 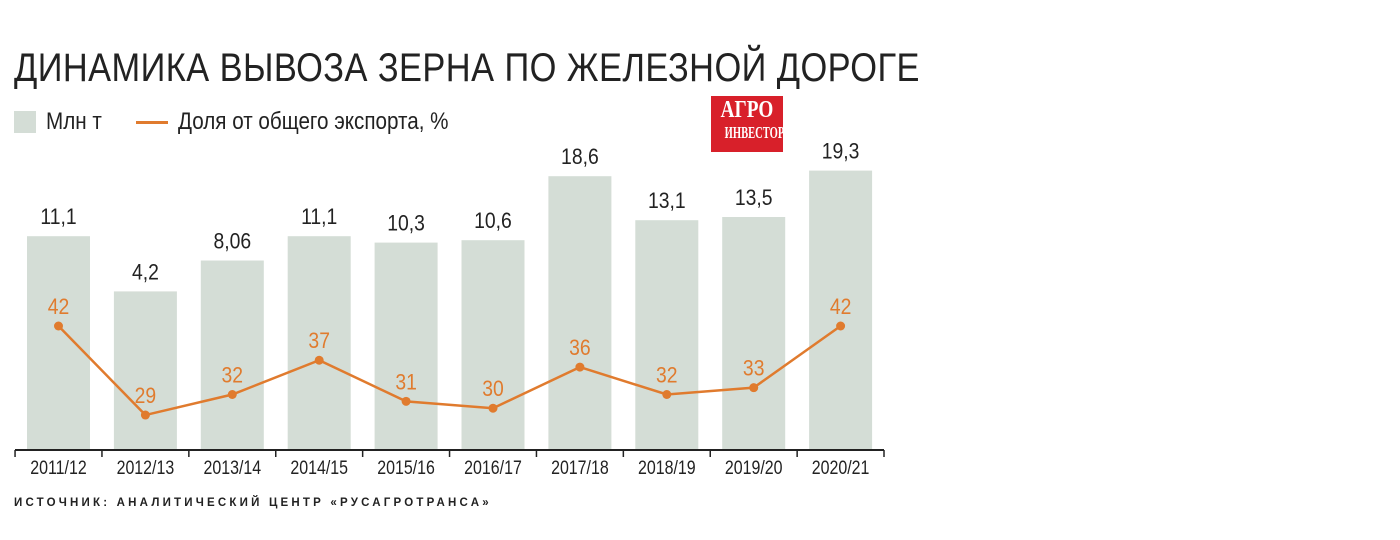 I want to click on legend-swatch-bar, so click(x=25, y=122).